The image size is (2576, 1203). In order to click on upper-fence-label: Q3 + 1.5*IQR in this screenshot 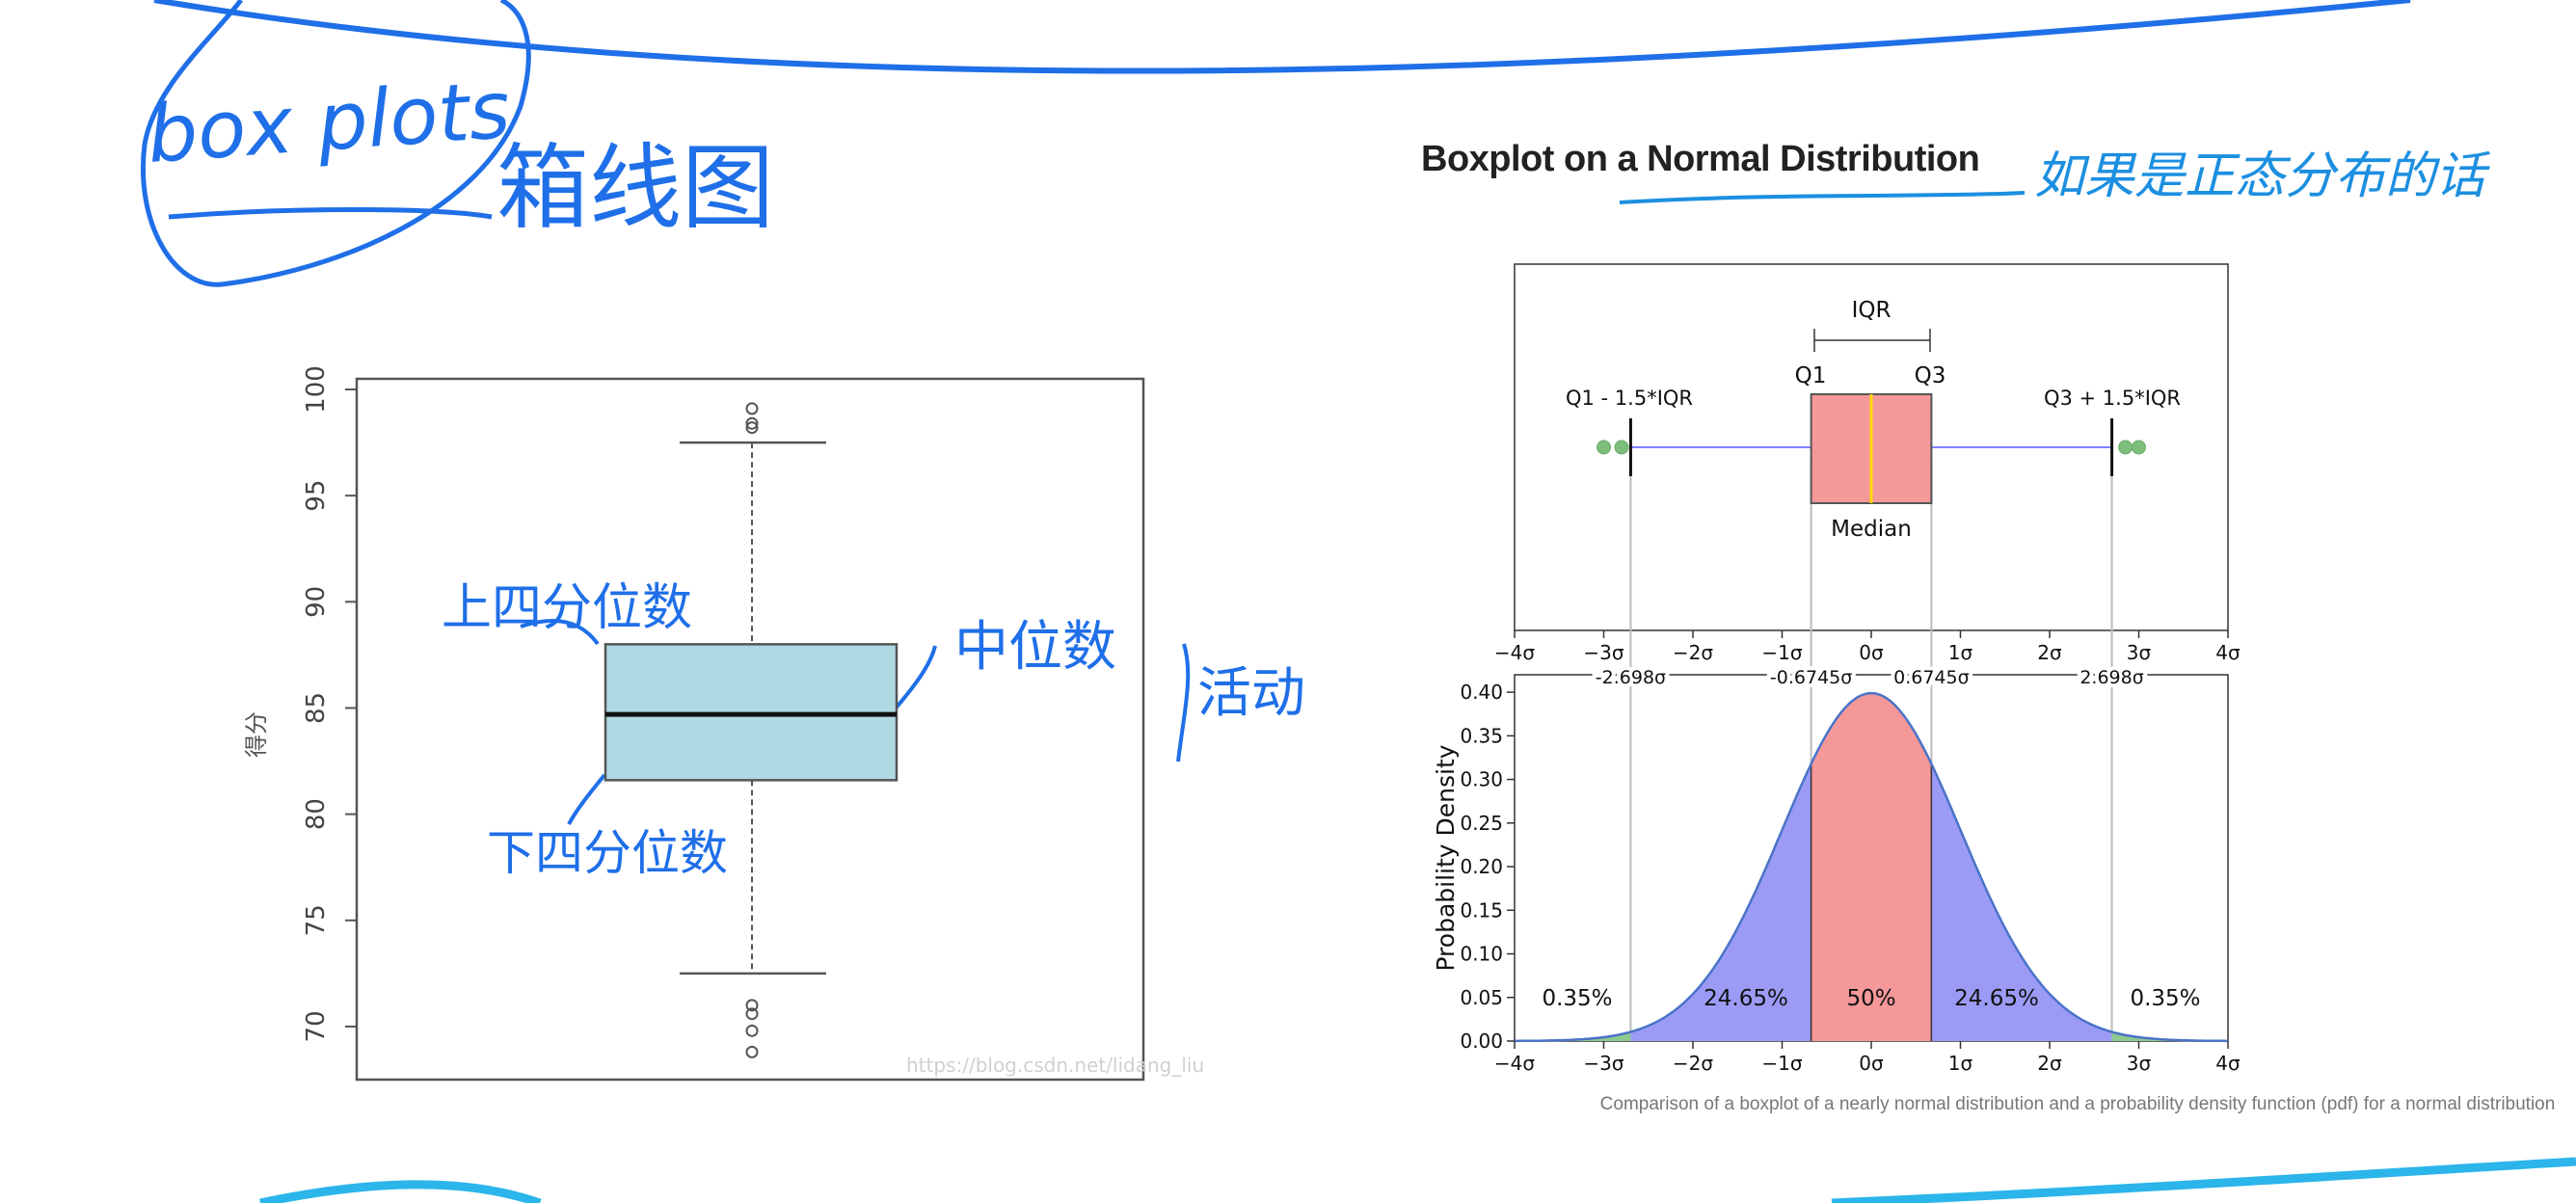, I will do `click(2112, 398)`.